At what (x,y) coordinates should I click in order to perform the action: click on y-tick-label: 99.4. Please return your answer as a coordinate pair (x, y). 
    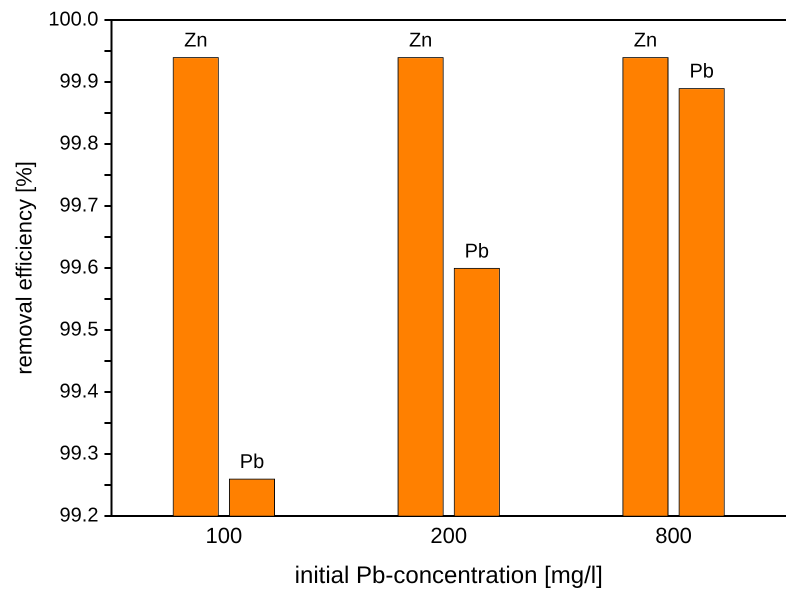
    Looking at the image, I should click on (79, 391).